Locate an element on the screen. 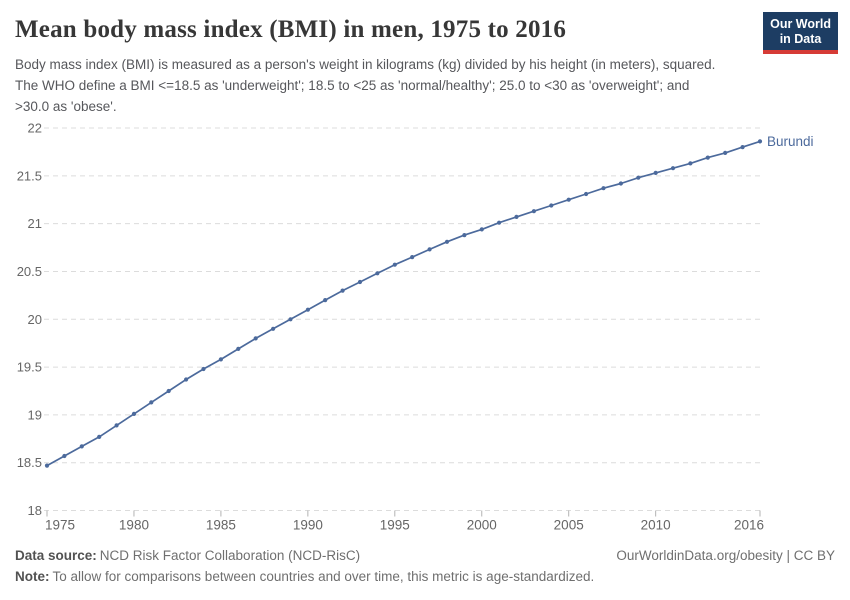 This screenshot has height=600, width=850. x-axis-label: 1995 is located at coordinates (395, 525).